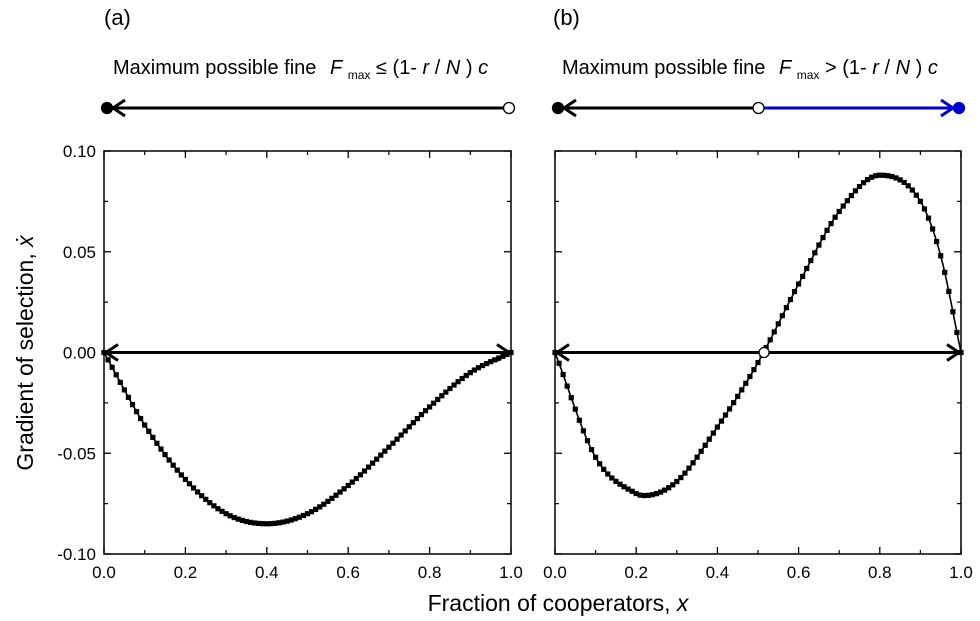 The height and width of the screenshot is (621, 980). What do you see at coordinates (79, 353) in the screenshot?
I see `y-tick-label: 0.00` at bounding box center [79, 353].